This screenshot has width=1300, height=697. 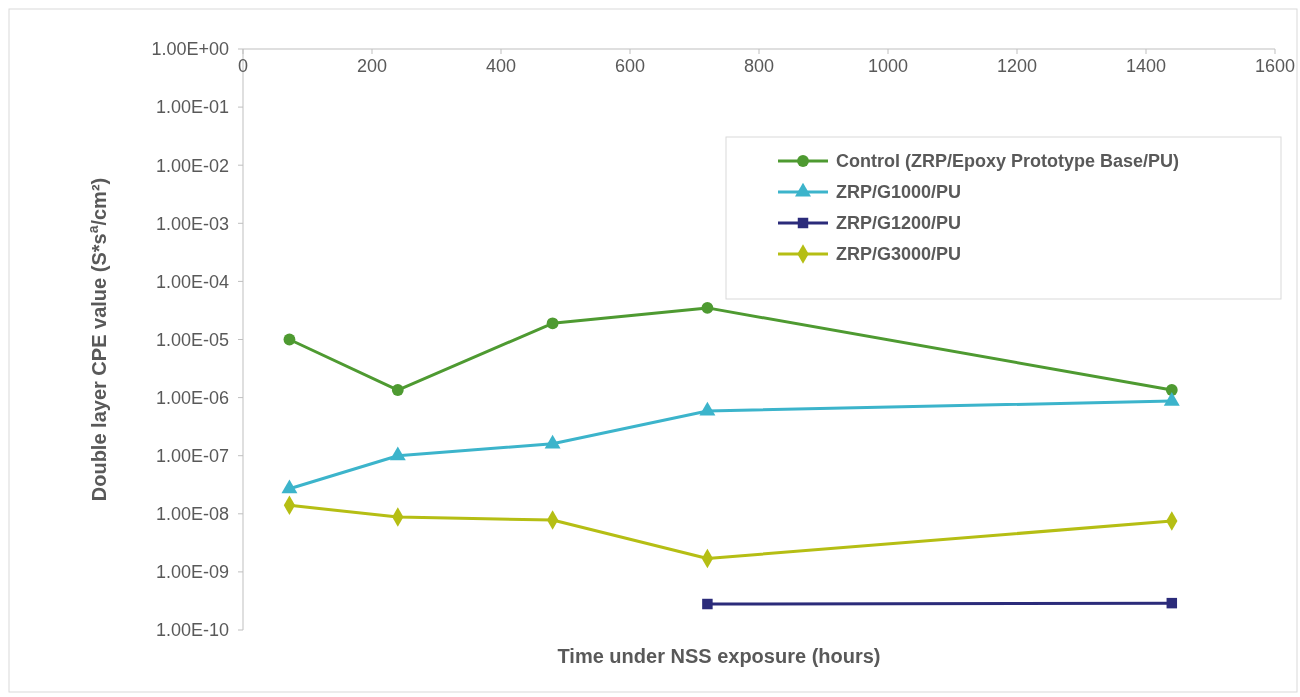 What do you see at coordinates (1275, 66) in the screenshot?
I see `x-tick-label: 1600` at bounding box center [1275, 66].